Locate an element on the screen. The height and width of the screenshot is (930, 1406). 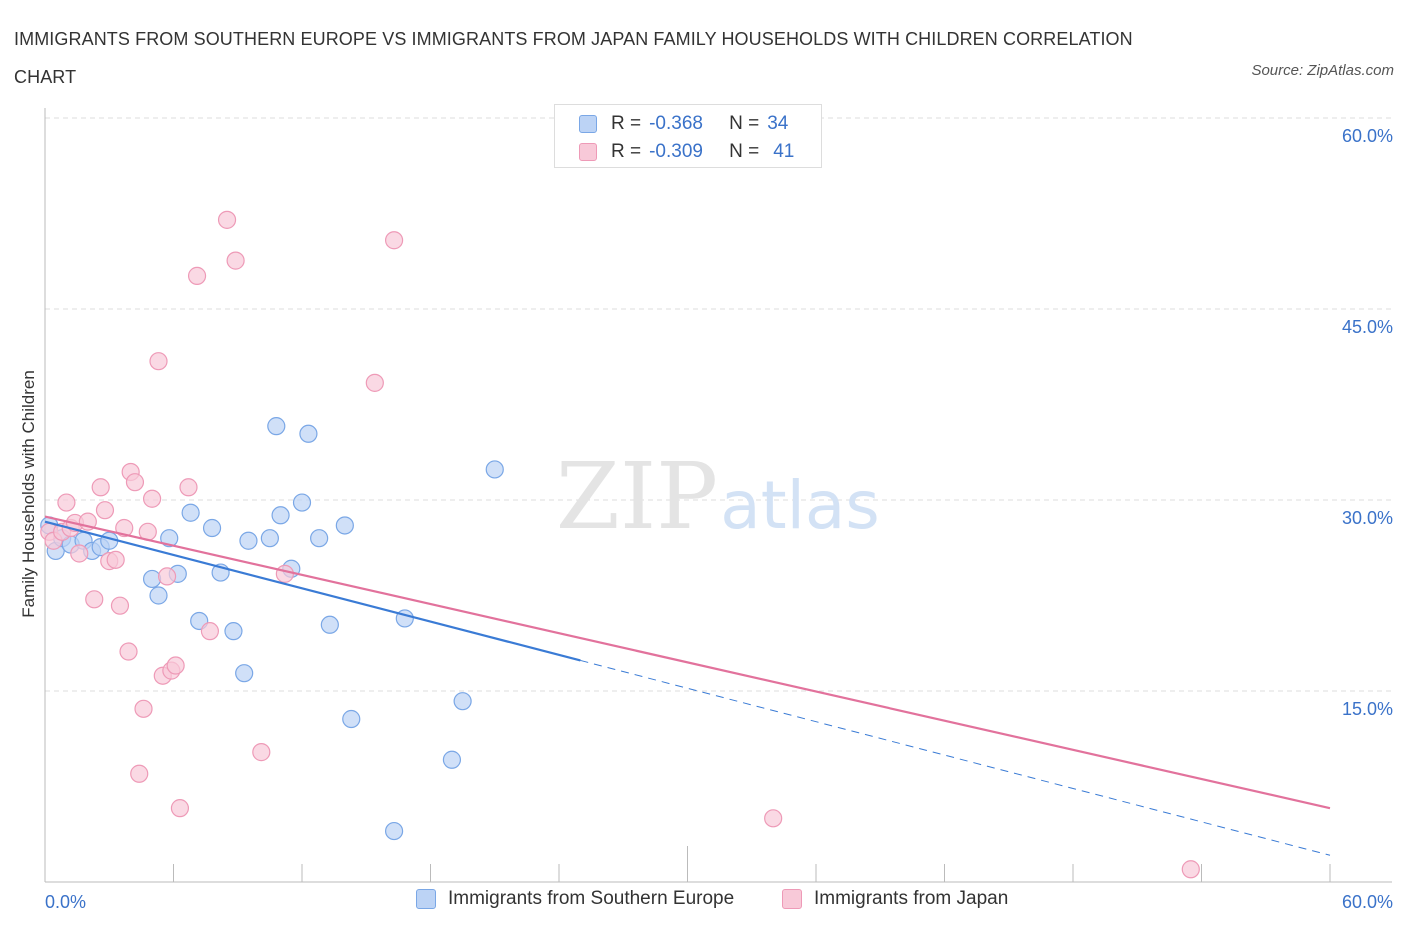
legend-swatch-blue is located at coordinates (588, 124).